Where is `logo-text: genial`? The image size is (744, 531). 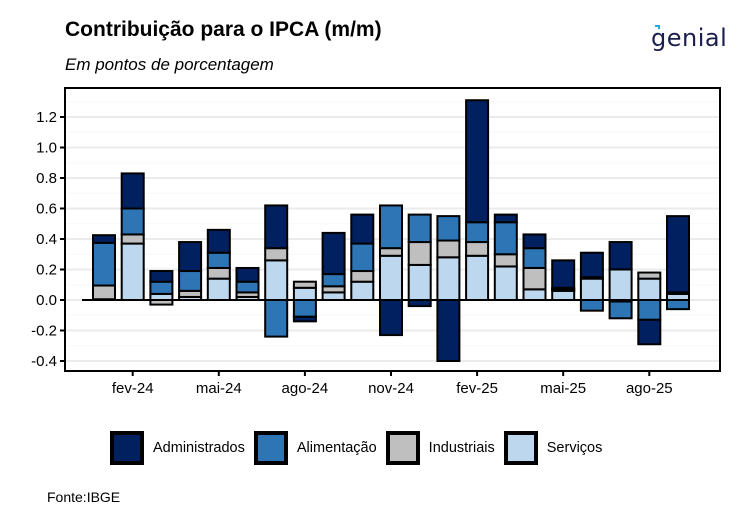 logo-text: genial is located at coordinates (689, 38).